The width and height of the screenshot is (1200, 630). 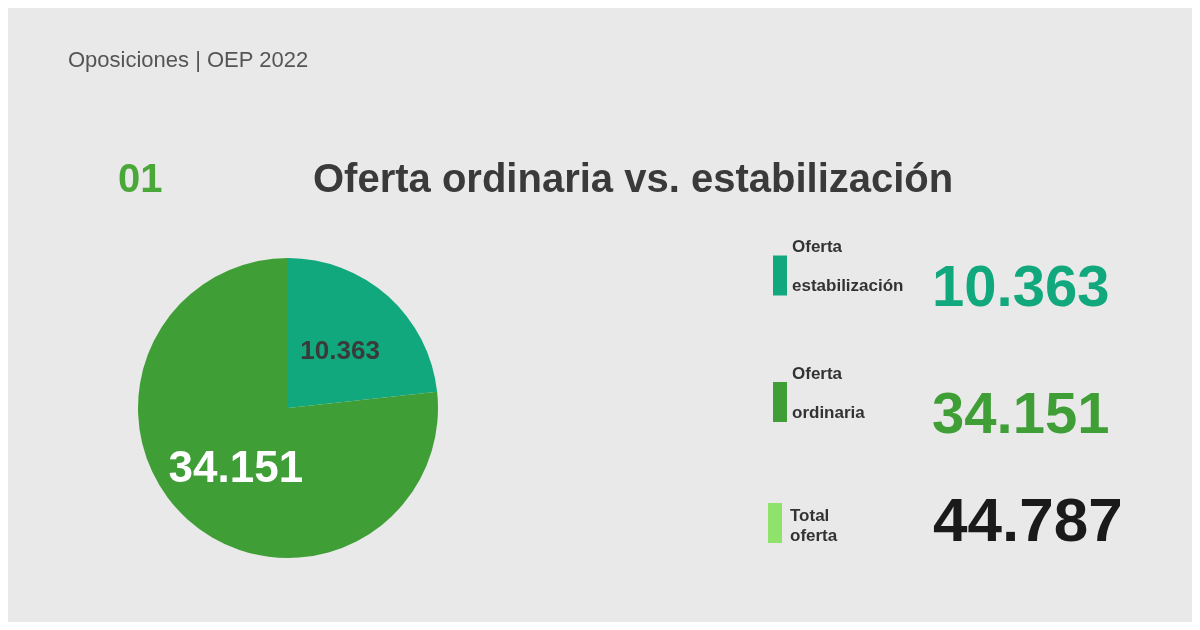 I want to click on text: 01, so click(x=140, y=178).